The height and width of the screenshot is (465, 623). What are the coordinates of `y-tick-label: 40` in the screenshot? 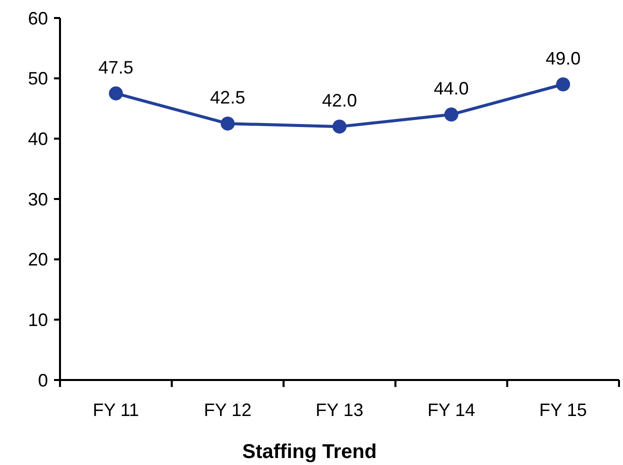 It's located at (38, 138).